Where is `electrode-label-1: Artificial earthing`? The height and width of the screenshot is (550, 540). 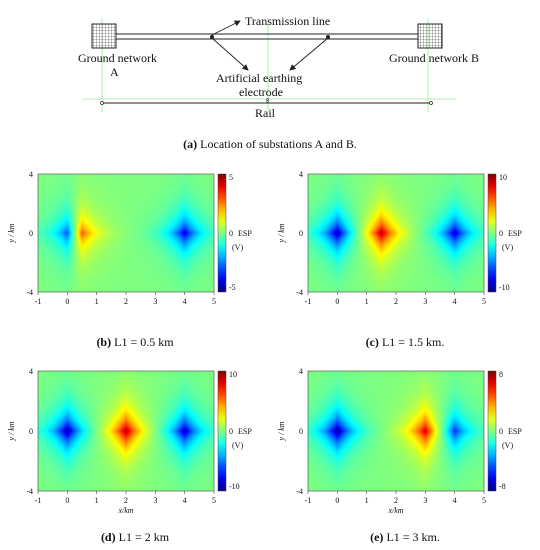 electrode-label-1: Artificial earthing is located at coordinates (259, 78).